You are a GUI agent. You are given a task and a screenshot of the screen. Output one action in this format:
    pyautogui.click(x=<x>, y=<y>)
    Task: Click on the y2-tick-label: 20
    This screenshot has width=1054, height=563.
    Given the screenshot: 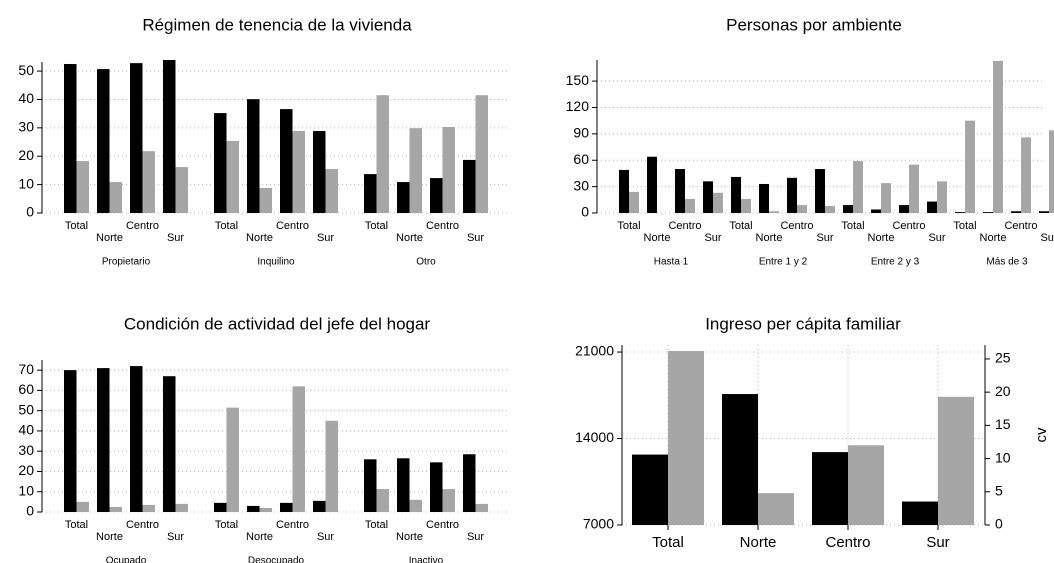 What is the action you would take?
    pyautogui.click(x=1003, y=391)
    